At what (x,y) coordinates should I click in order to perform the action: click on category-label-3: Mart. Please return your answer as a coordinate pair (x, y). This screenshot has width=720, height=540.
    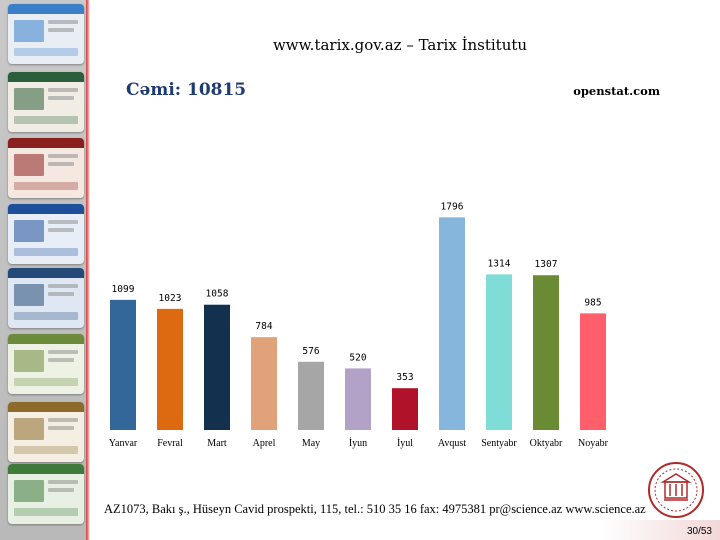
    Looking at the image, I should click on (217, 443).